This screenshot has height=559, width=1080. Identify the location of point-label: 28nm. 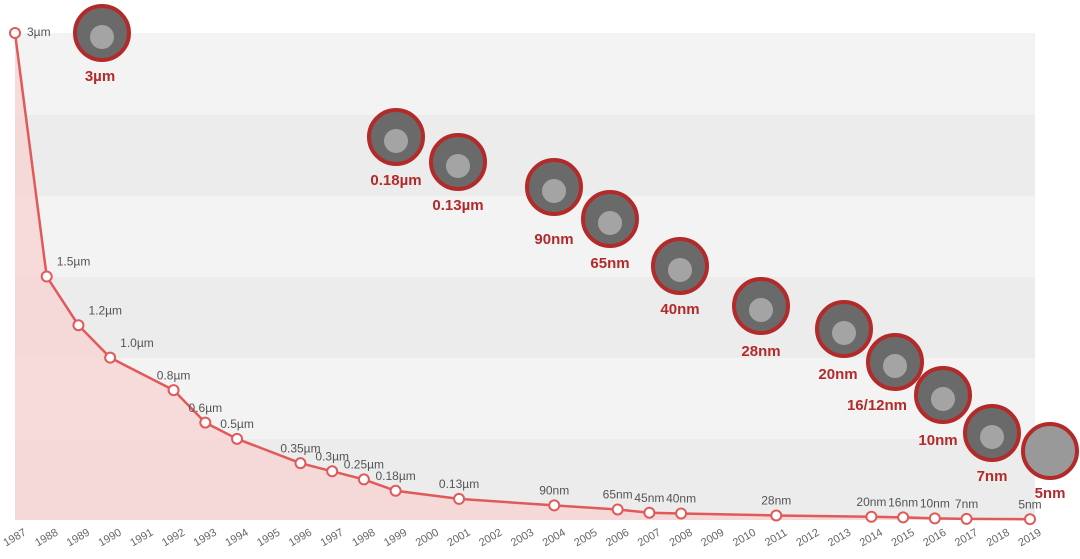
(776, 501).